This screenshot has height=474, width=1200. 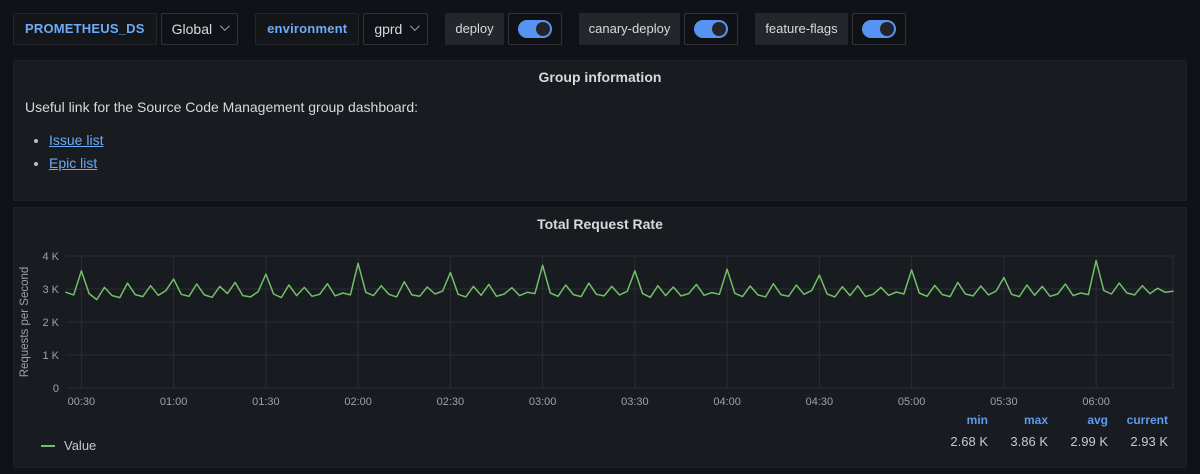 I want to click on canary-deploy-toggle-label: canary-deploy, so click(x=629, y=29).